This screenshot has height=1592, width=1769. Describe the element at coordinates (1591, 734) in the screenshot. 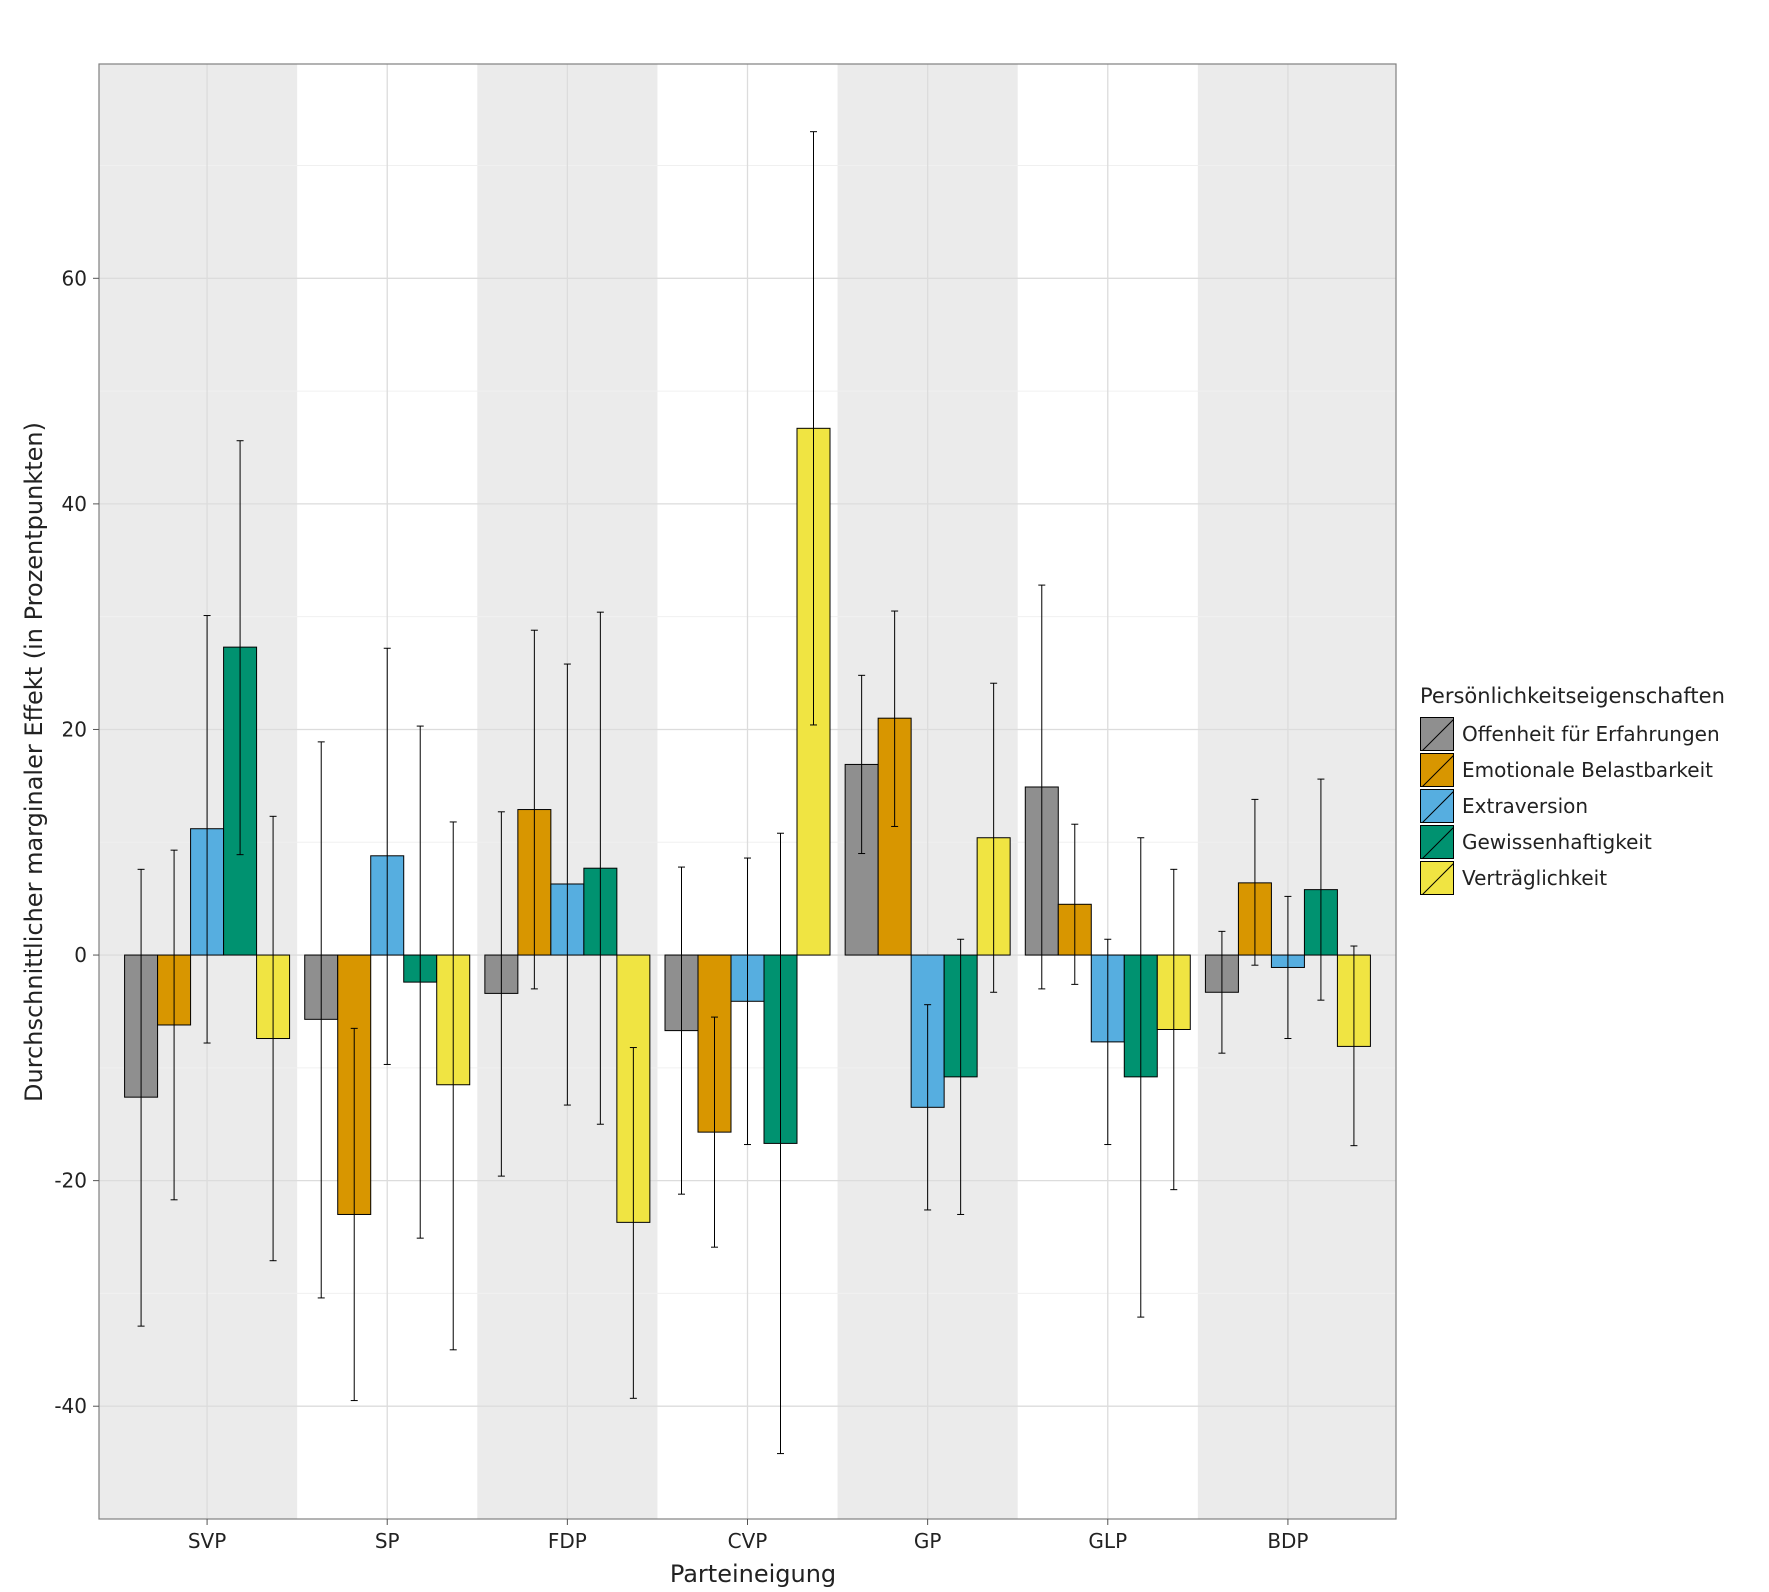

I see `legend-label: Offenheit für Erfahrungen` at that location.